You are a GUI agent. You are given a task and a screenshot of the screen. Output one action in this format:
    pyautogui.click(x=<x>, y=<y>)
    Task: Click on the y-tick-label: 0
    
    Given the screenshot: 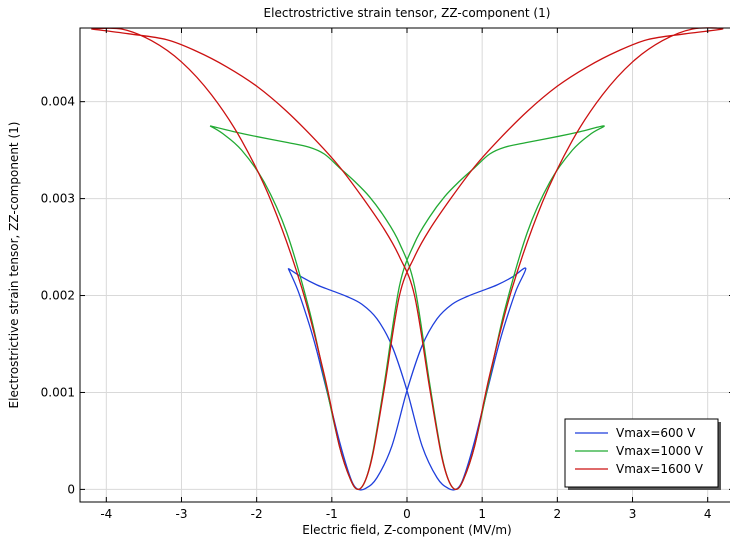 What is the action you would take?
    pyautogui.click(x=71, y=489)
    